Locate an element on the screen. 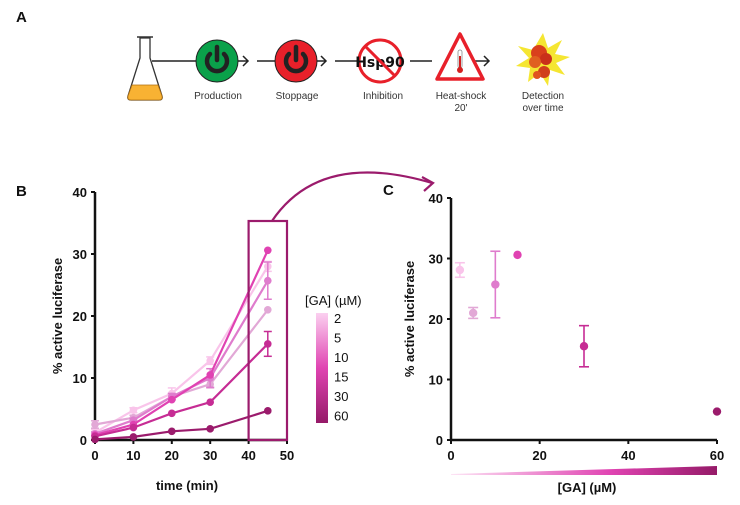 This screenshot has width=740, height=505. zoom-connector-arrow is located at coordinates (353, 196).